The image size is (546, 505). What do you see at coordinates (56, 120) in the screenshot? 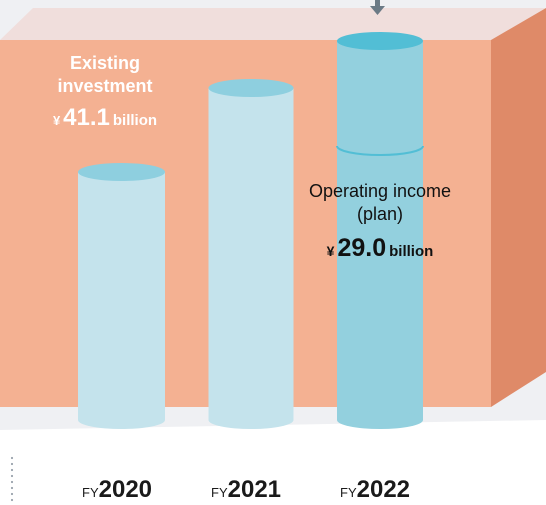
I see `existing-investment-currency: ¥` at bounding box center [56, 120].